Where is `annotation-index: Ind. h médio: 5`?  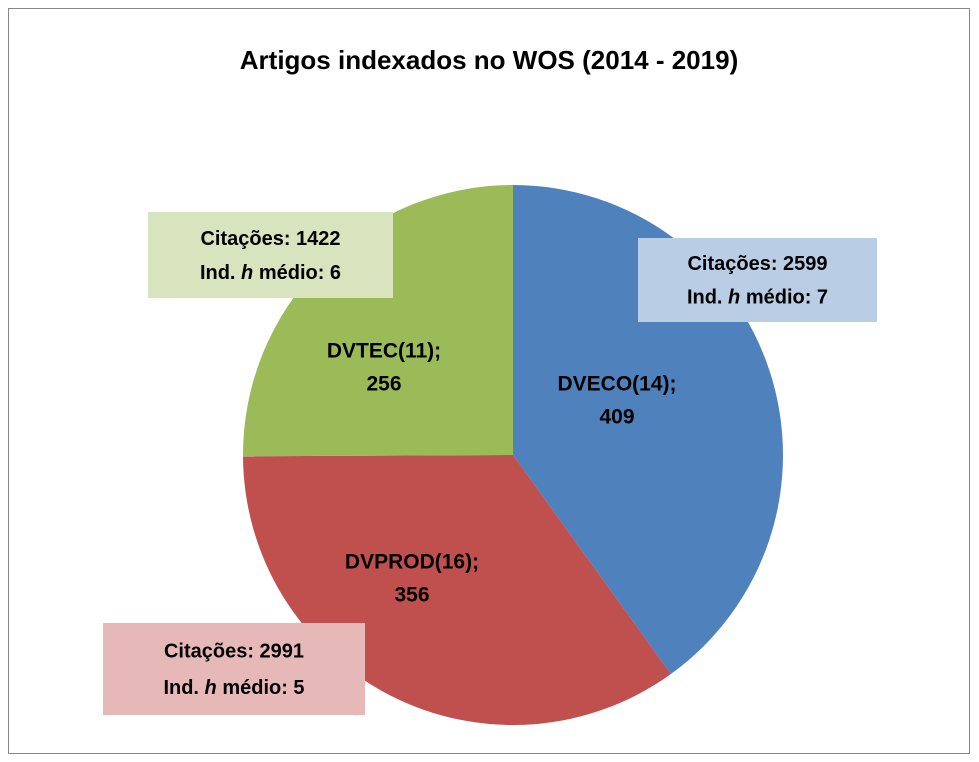
annotation-index: Ind. h médio: 5 is located at coordinates (233, 689).